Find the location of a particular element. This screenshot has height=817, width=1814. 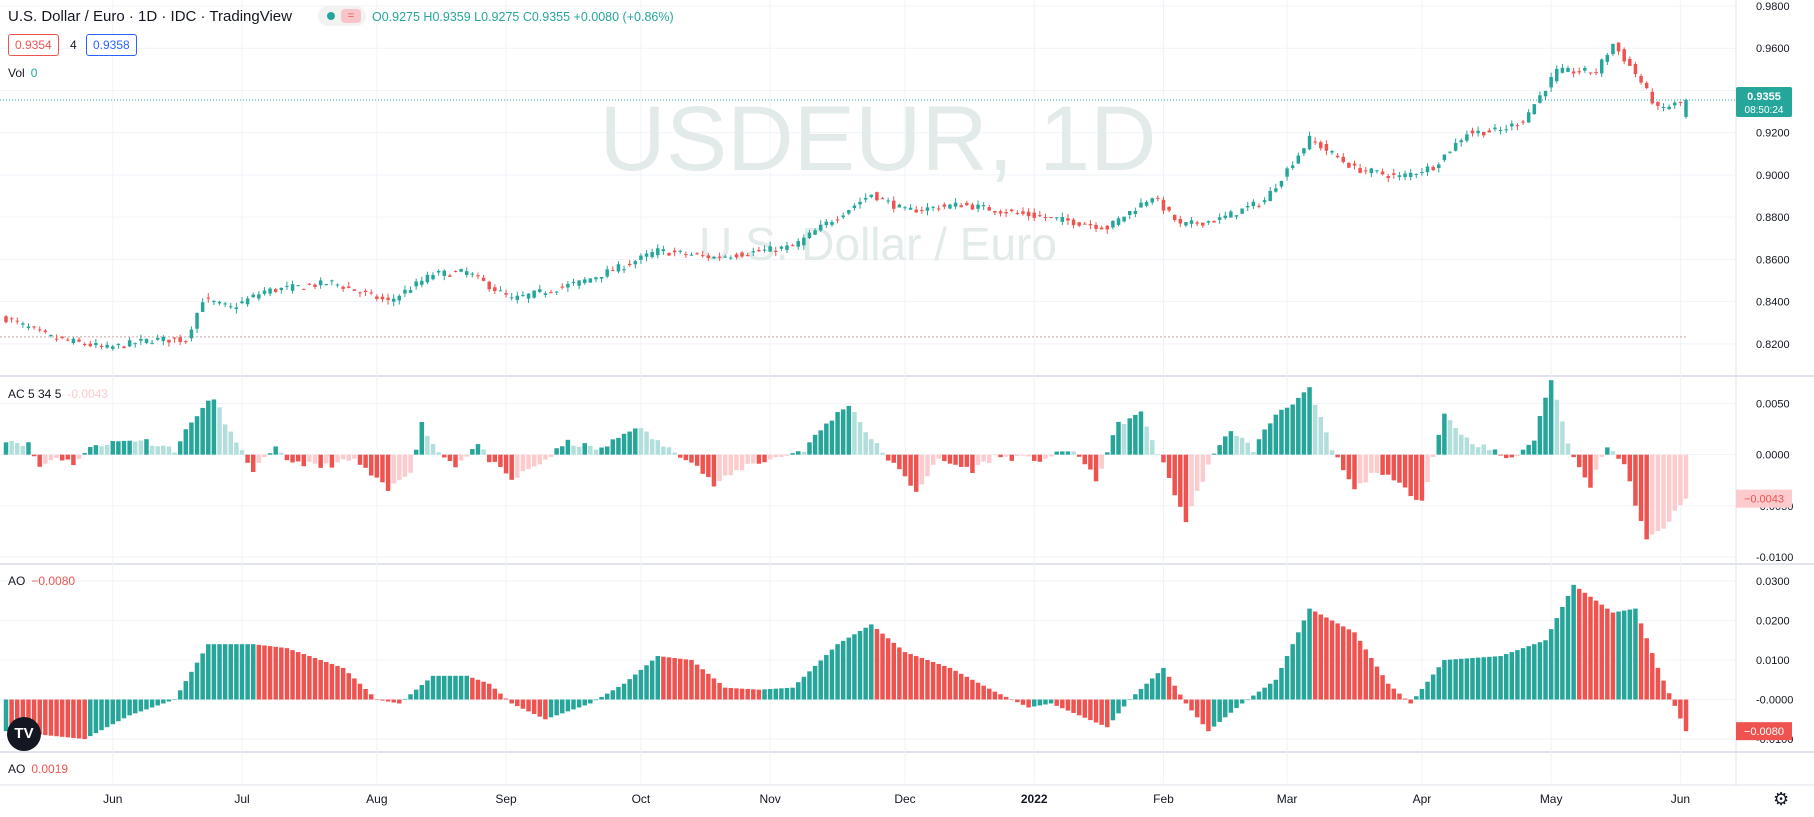

price-tick-label: 0.9600 is located at coordinates (1773, 49).